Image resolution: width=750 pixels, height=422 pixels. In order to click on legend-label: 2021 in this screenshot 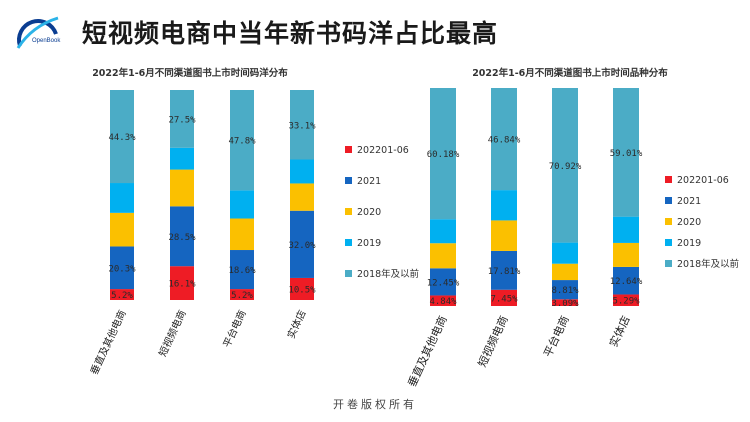, I will do `click(369, 181)`.